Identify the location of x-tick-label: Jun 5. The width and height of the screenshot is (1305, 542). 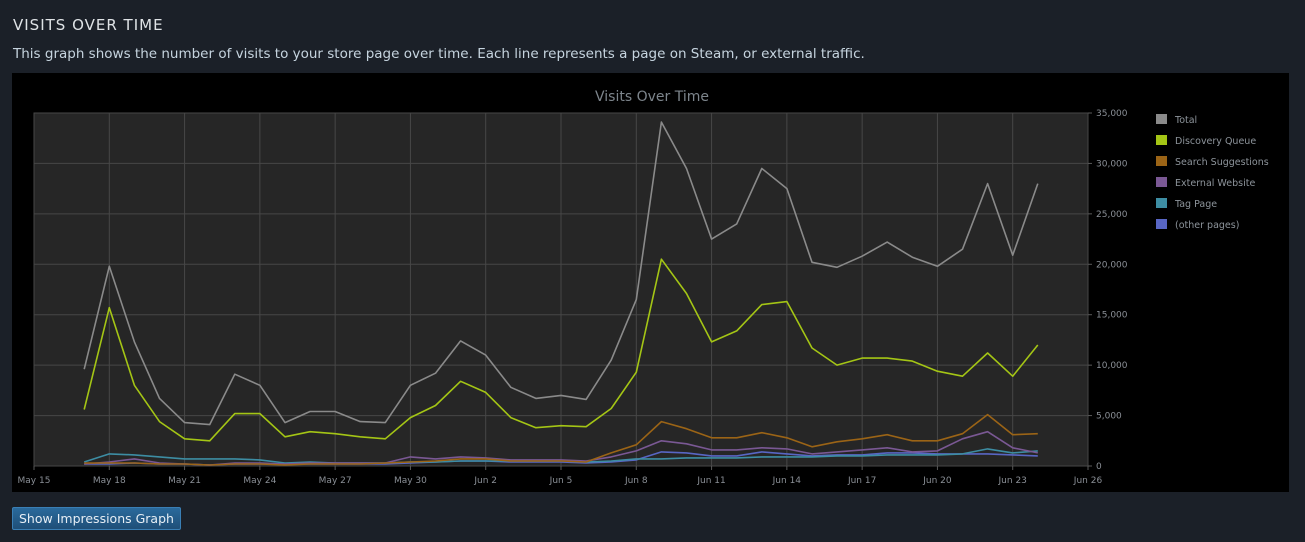
(561, 481).